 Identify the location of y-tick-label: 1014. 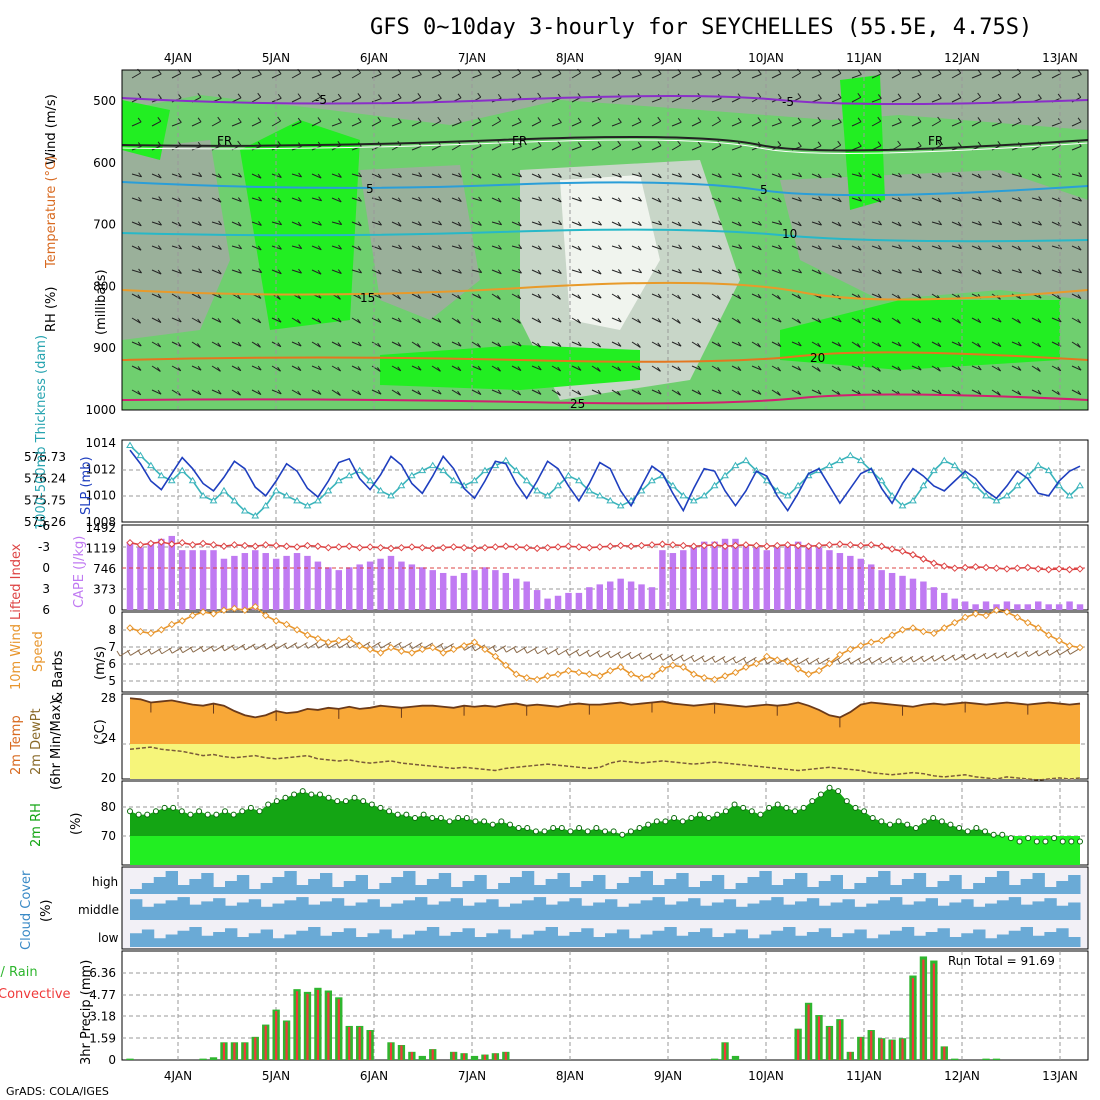
(100, 443).